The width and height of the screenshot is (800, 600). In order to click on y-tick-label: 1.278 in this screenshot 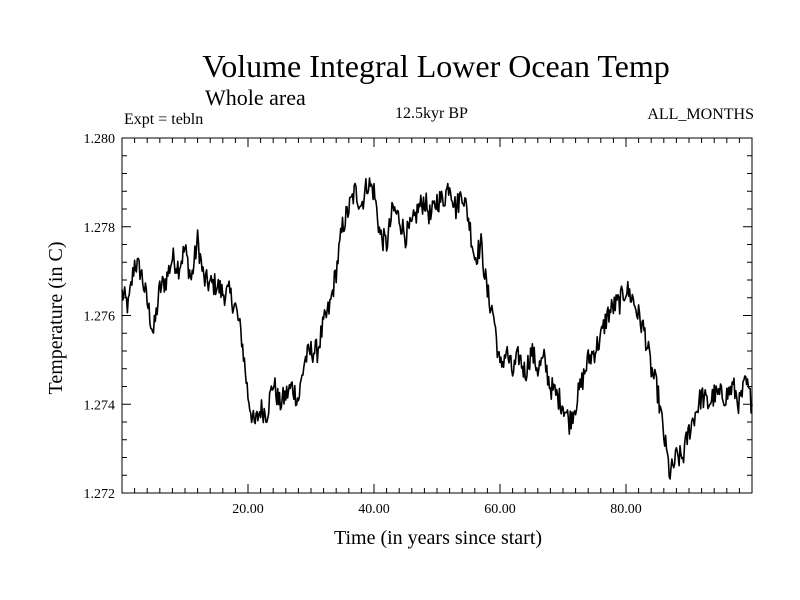, I will do `click(100, 228)`.